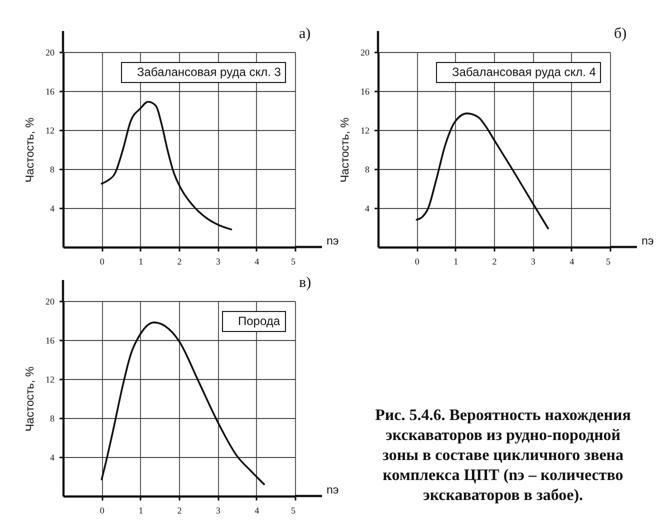  What do you see at coordinates (620, 34) in the screenshot?
I see `chart-title: б)` at bounding box center [620, 34].